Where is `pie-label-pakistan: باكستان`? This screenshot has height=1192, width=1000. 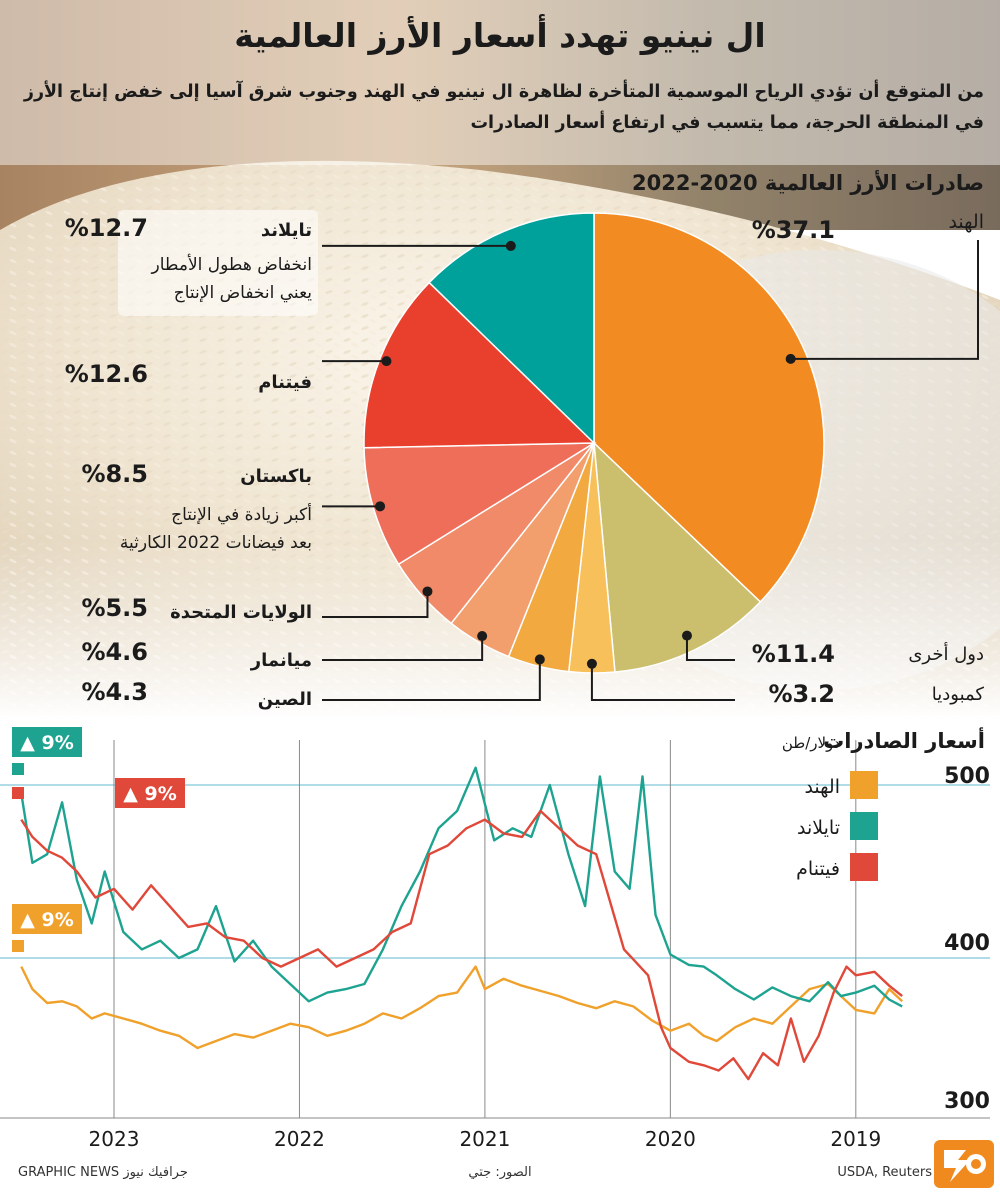
pie-label-pakistan: باكستان is located at coordinates (276, 476).